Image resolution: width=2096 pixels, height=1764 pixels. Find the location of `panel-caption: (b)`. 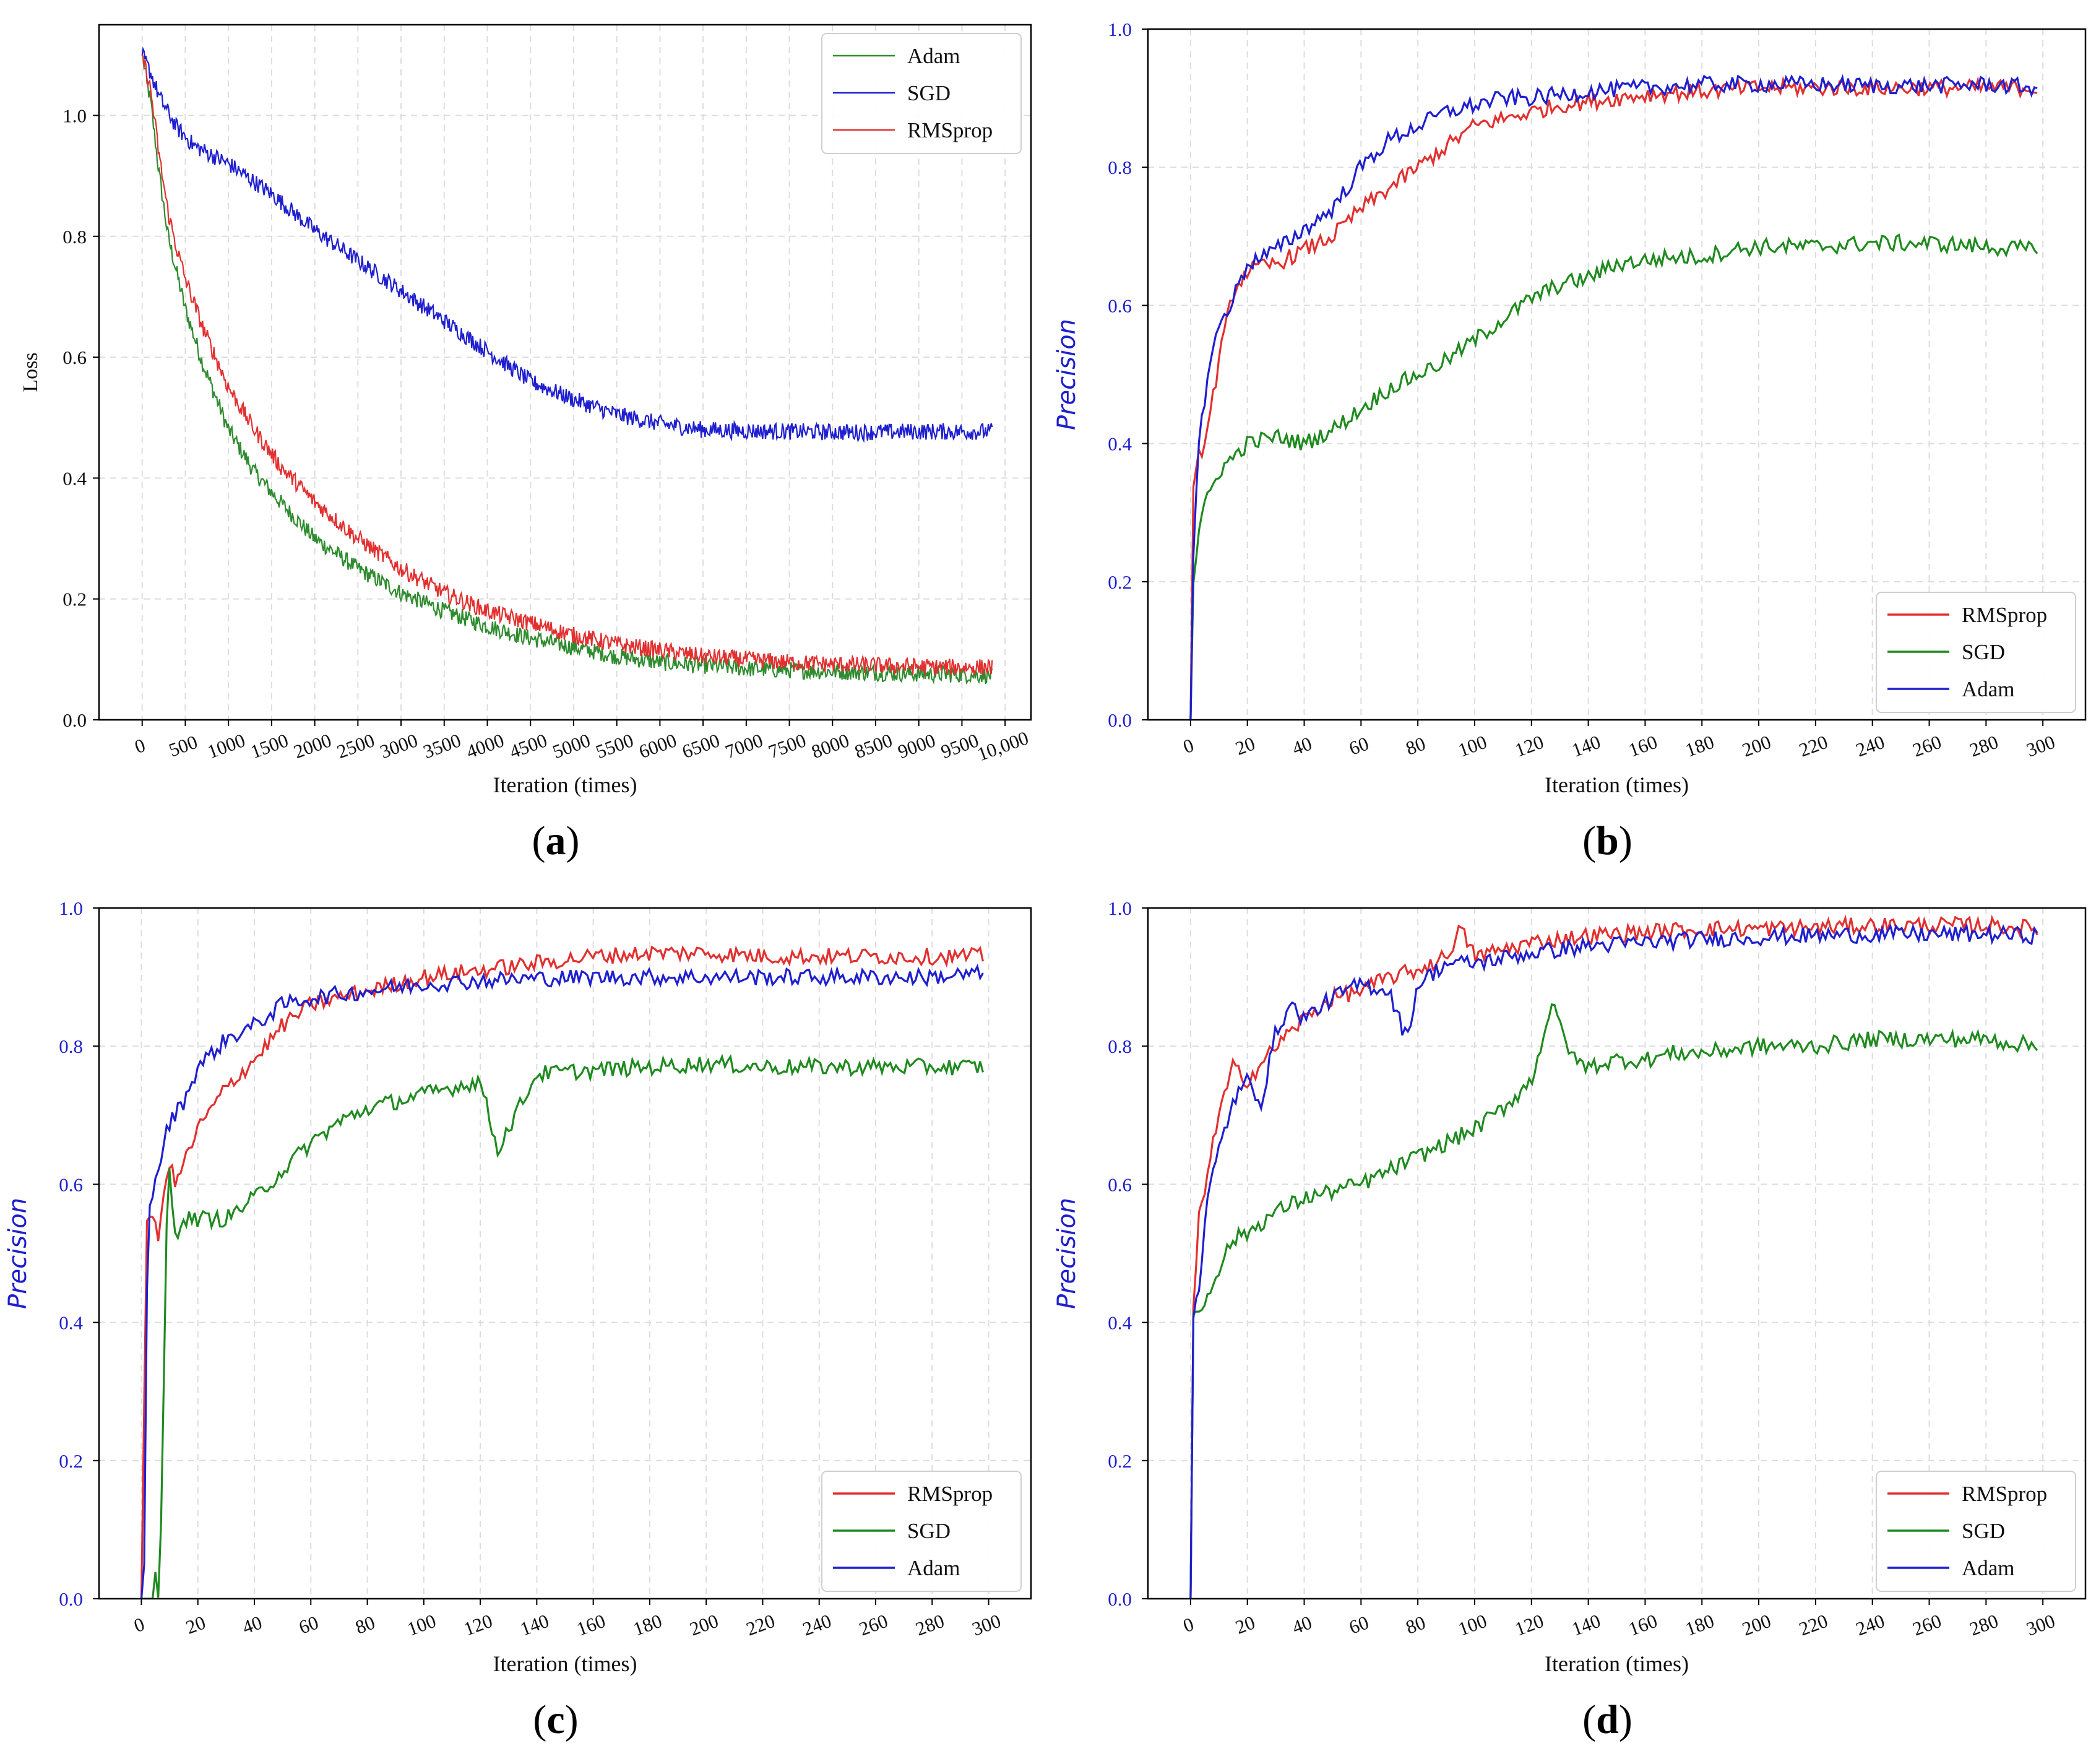

panel-caption: (b) is located at coordinates (1607, 840).